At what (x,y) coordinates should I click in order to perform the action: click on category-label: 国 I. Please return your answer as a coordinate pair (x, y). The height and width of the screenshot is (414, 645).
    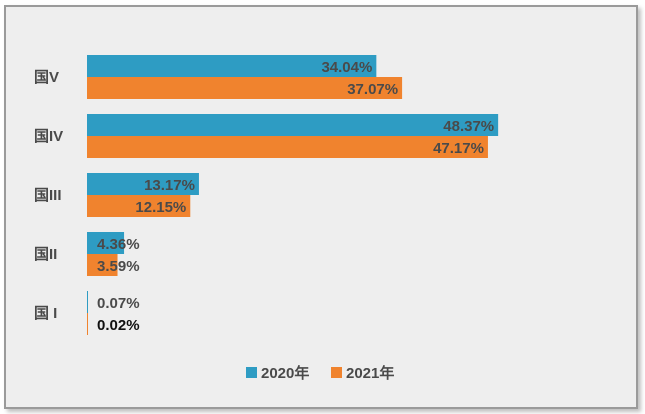
    Looking at the image, I should click on (45, 313).